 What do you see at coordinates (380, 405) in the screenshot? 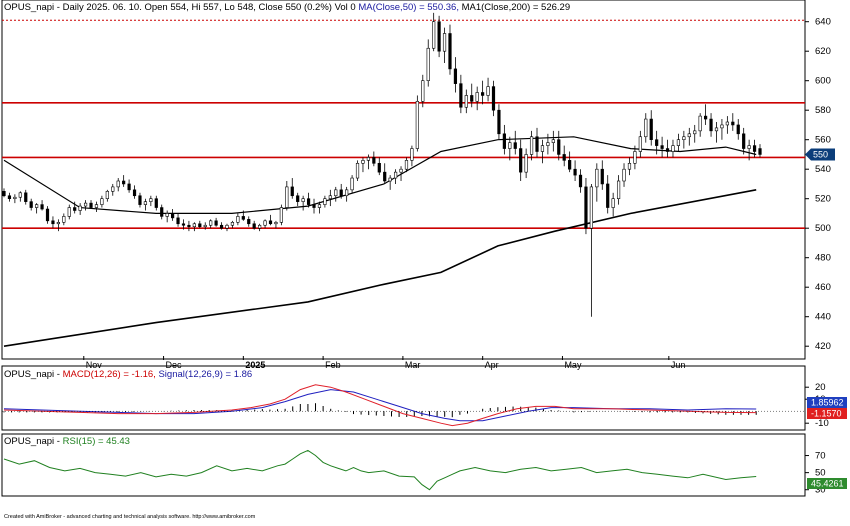
I see `macd-lines` at bounding box center [380, 405].